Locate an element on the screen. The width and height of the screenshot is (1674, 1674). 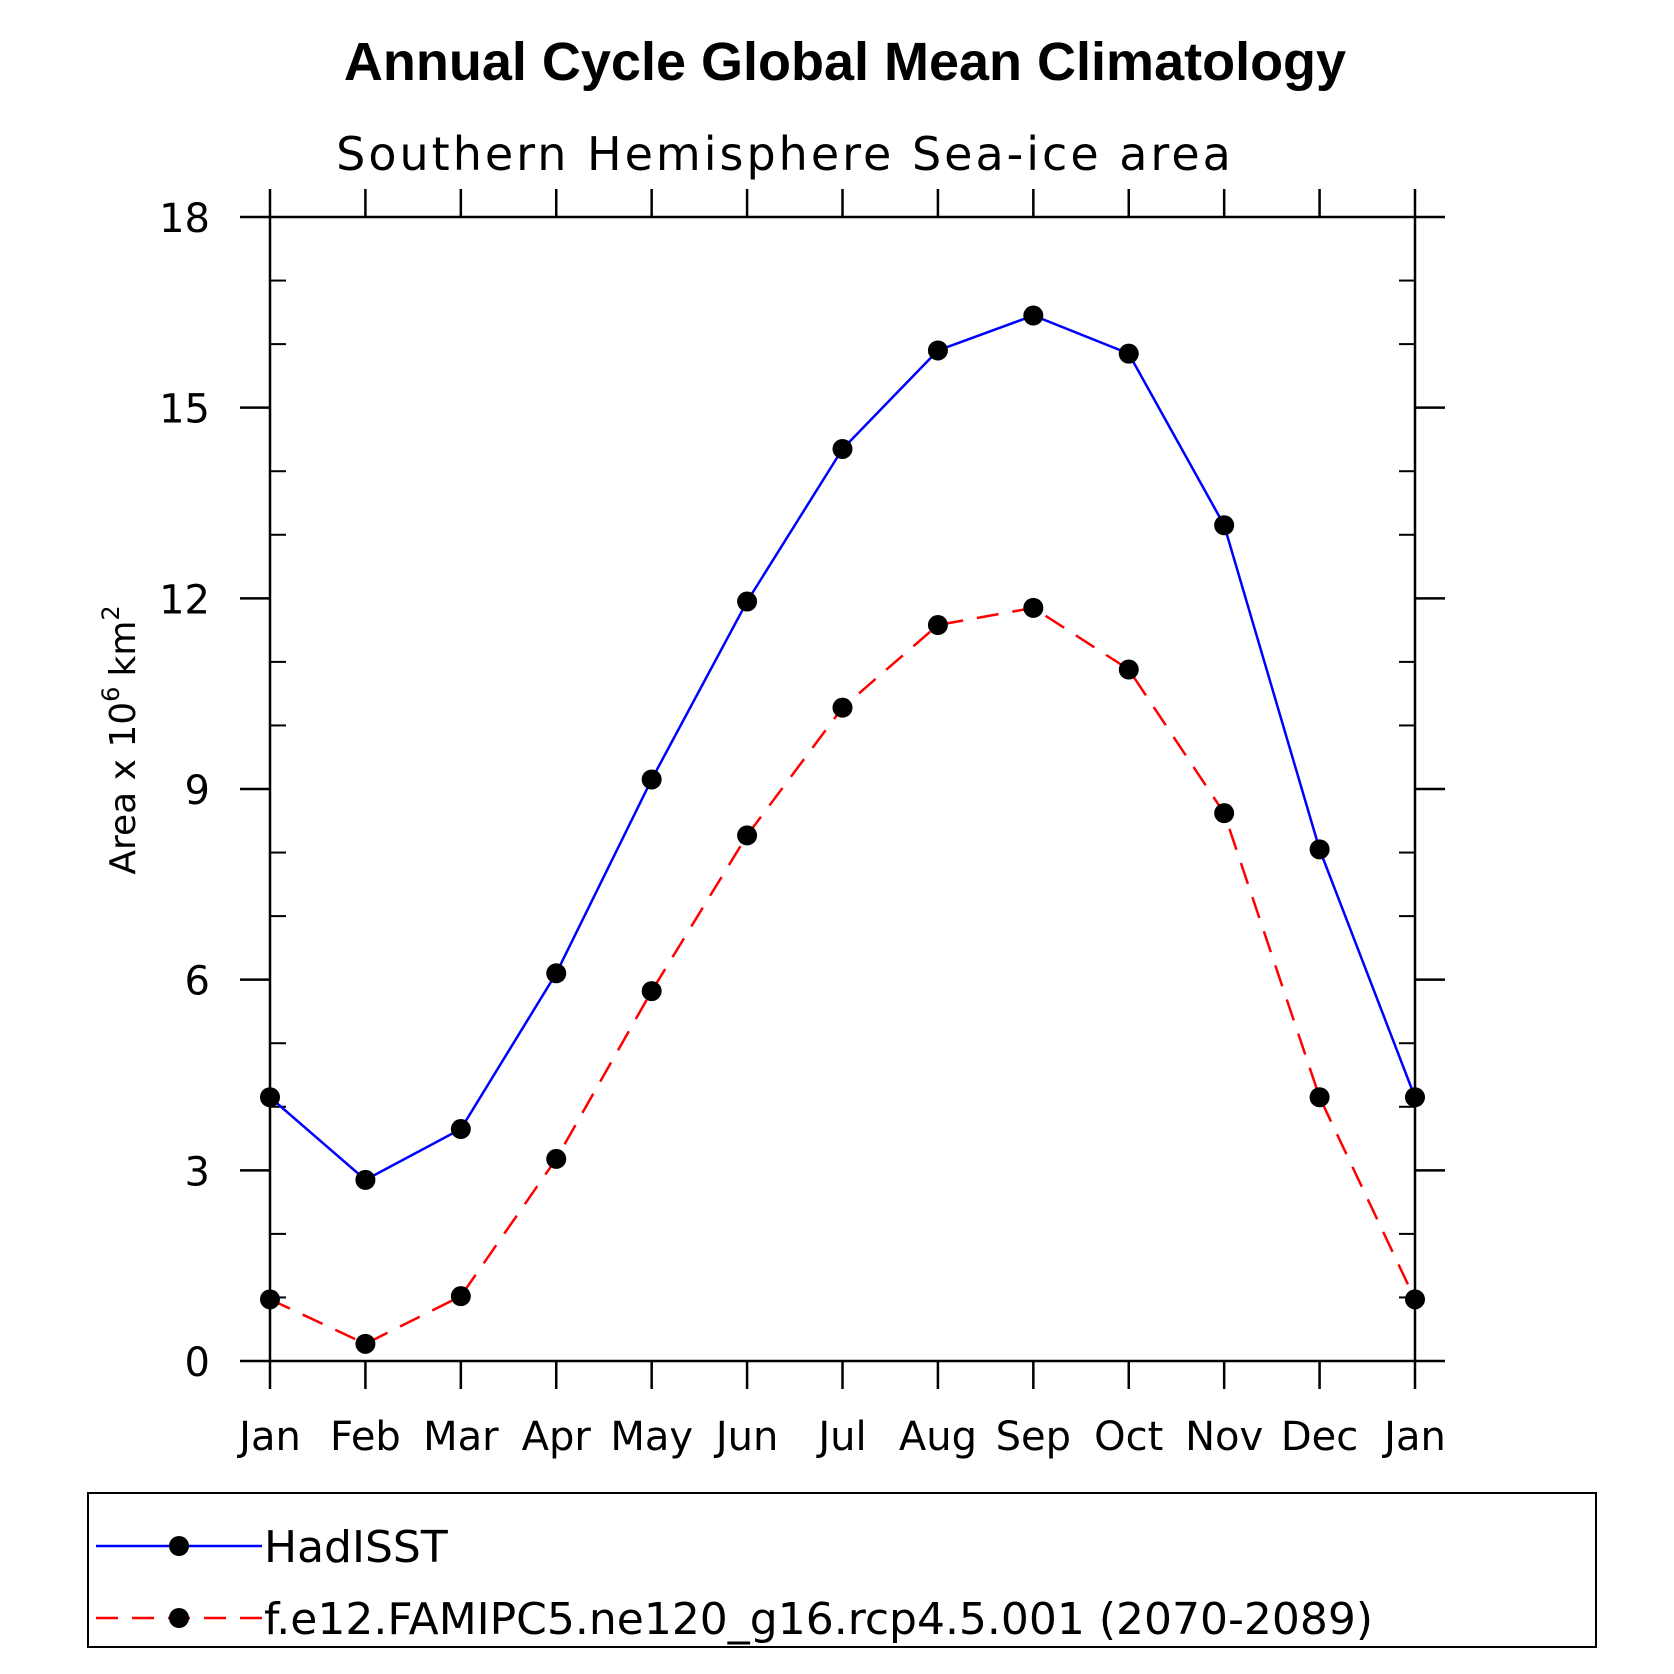
x-tick-label: Jul is located at coordinates (840, 1437).